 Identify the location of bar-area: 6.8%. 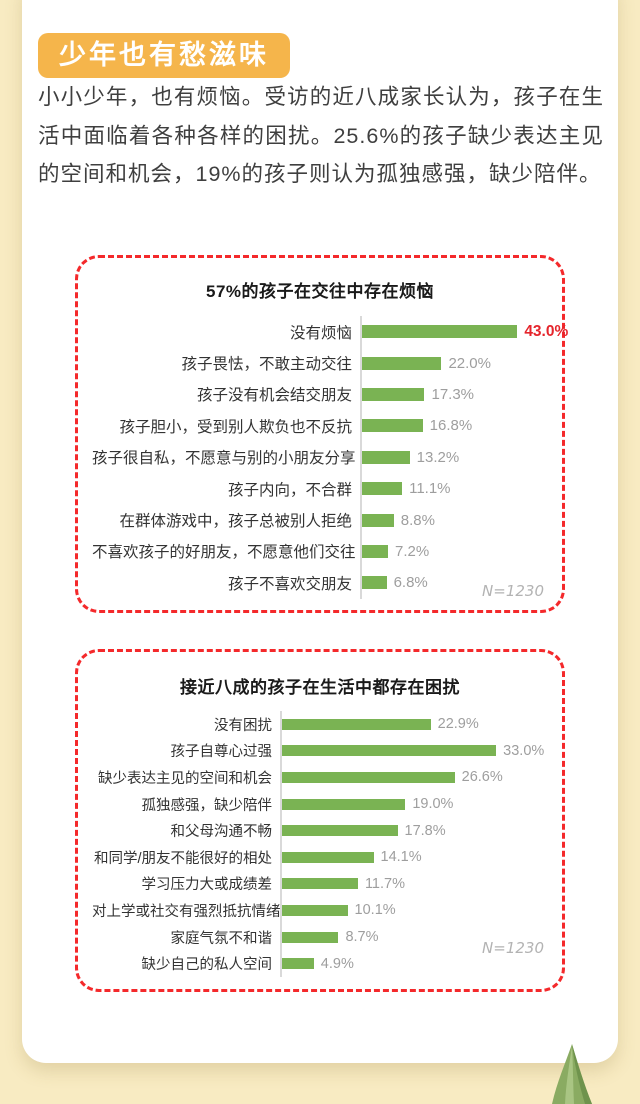
(456, 583).